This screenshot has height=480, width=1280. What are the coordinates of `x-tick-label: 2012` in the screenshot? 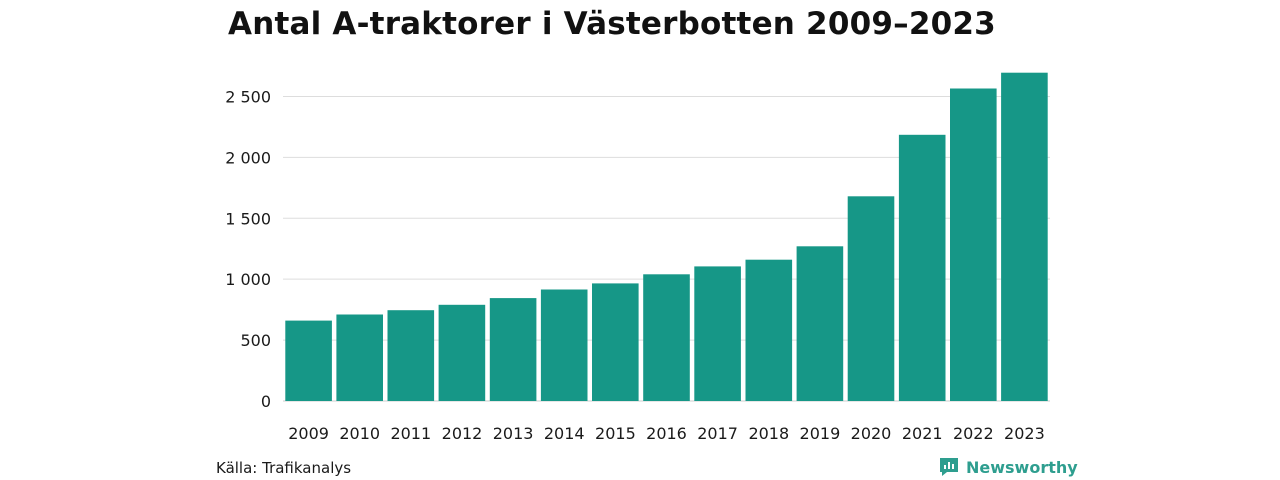 It's located at (462, 433).